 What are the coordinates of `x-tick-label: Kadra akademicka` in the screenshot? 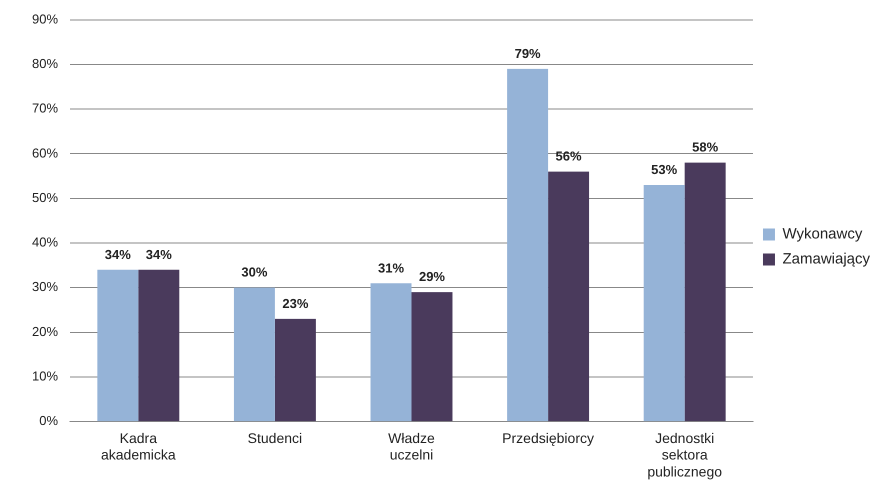 It's located at (138, 446).